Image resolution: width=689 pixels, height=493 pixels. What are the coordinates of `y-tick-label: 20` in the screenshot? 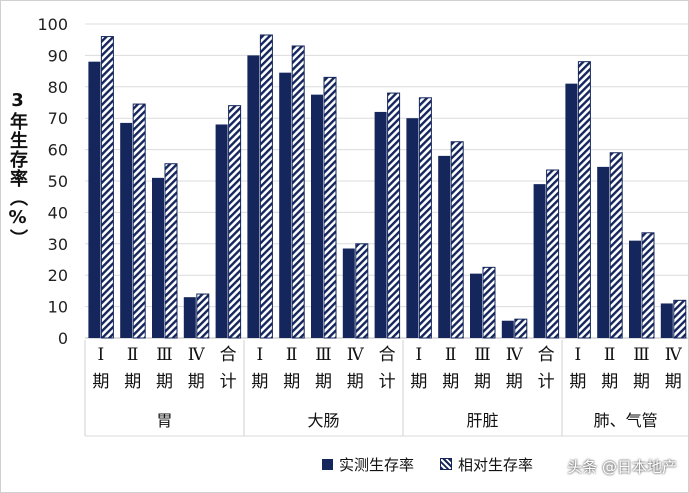 It's located at (58, 275).